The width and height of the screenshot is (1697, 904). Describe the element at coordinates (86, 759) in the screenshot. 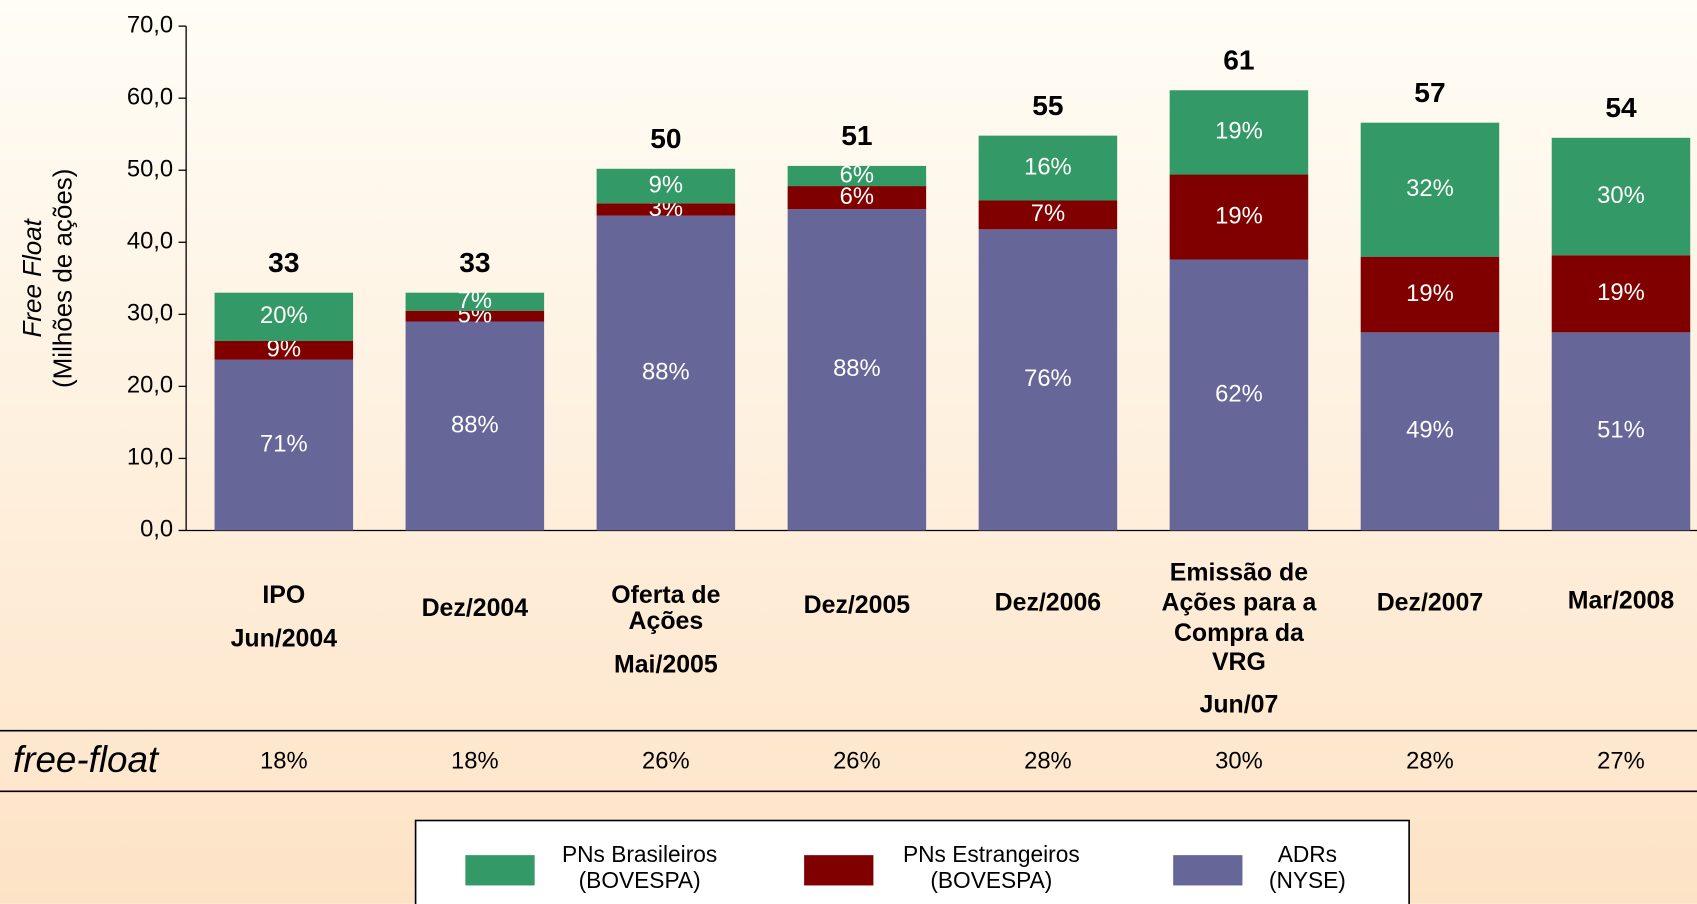

I see `row-title: free-float` at that location.